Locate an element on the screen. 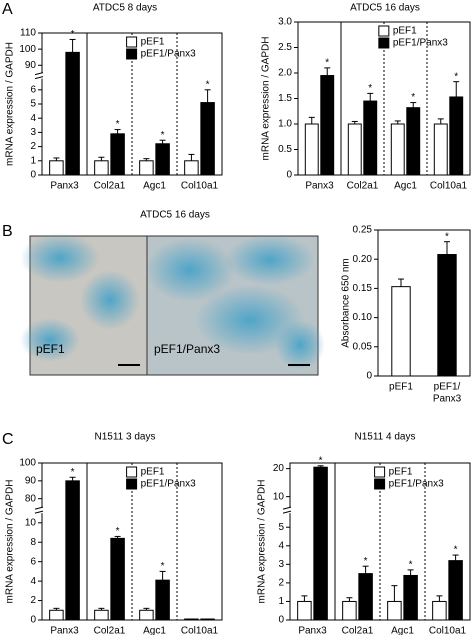 This screenshot has width=476, height=640. legend-label: pEF1/Panx3 is located at coordinates (416, 484).